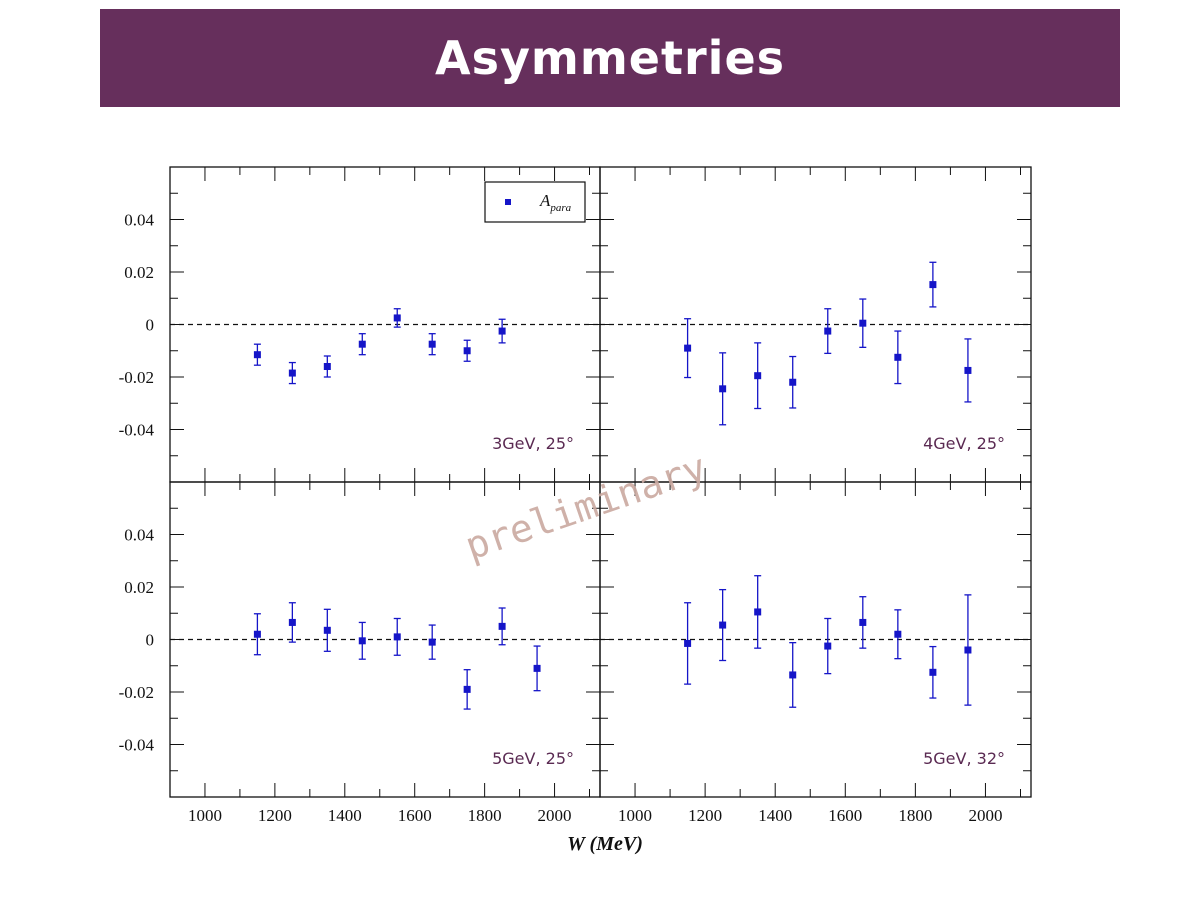 The image size is (1200, 912). Describe the element at coordinates (533, 758) in the screenshot. I see `panel-label-3: 5GeV, 25°` at that location.